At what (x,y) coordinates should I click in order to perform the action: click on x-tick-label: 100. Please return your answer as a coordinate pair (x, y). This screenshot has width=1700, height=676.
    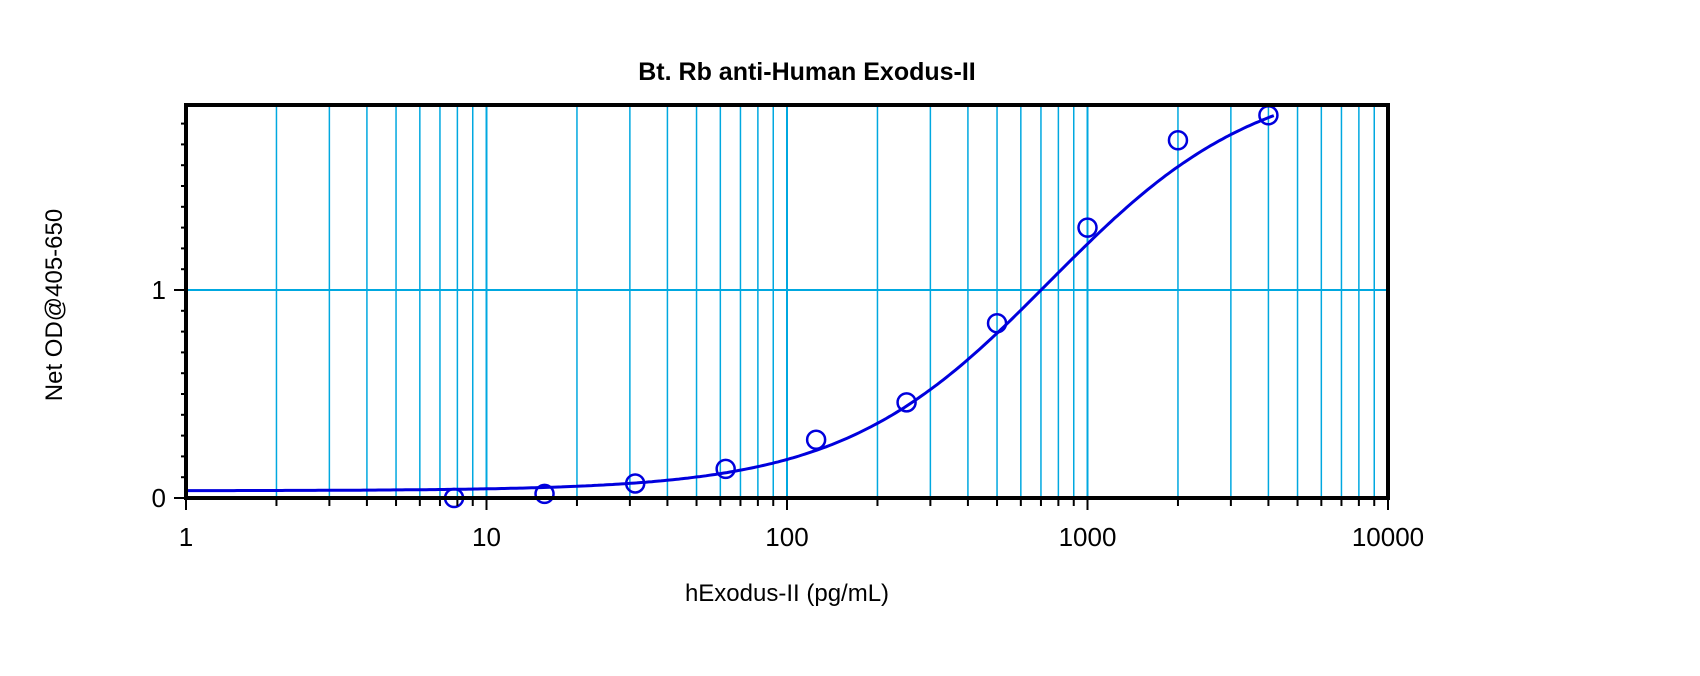
    Looking at the image, I should click on (786, 537).